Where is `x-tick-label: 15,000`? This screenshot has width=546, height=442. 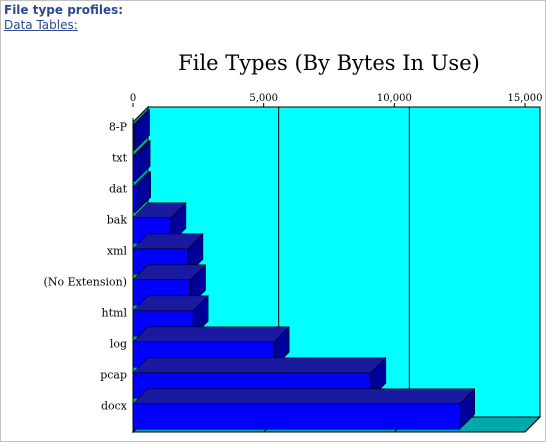
x-tick-label: 15,000 is located at coordinates (525, 98).